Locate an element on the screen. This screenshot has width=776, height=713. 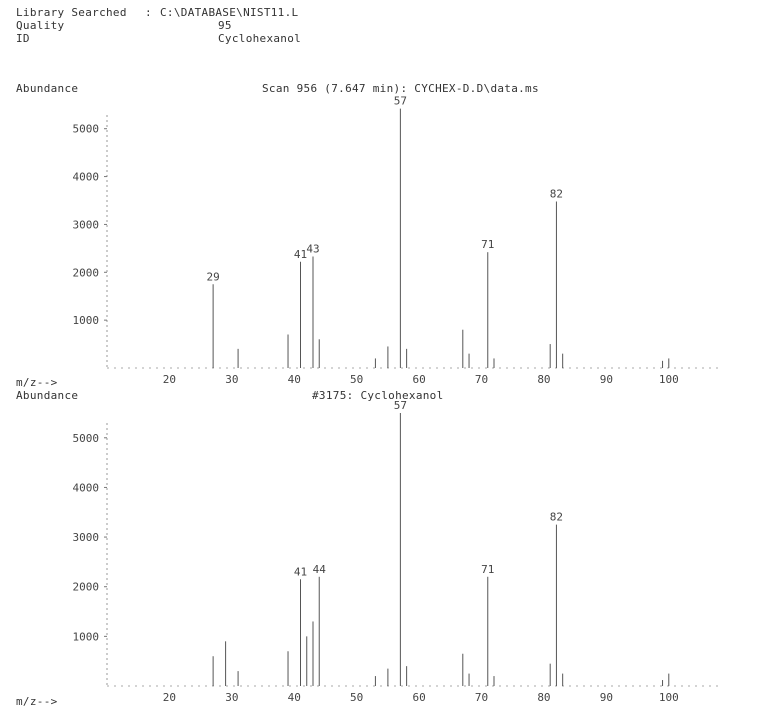
chart2-peak-label: 57 is located at coordinates (400, 405).